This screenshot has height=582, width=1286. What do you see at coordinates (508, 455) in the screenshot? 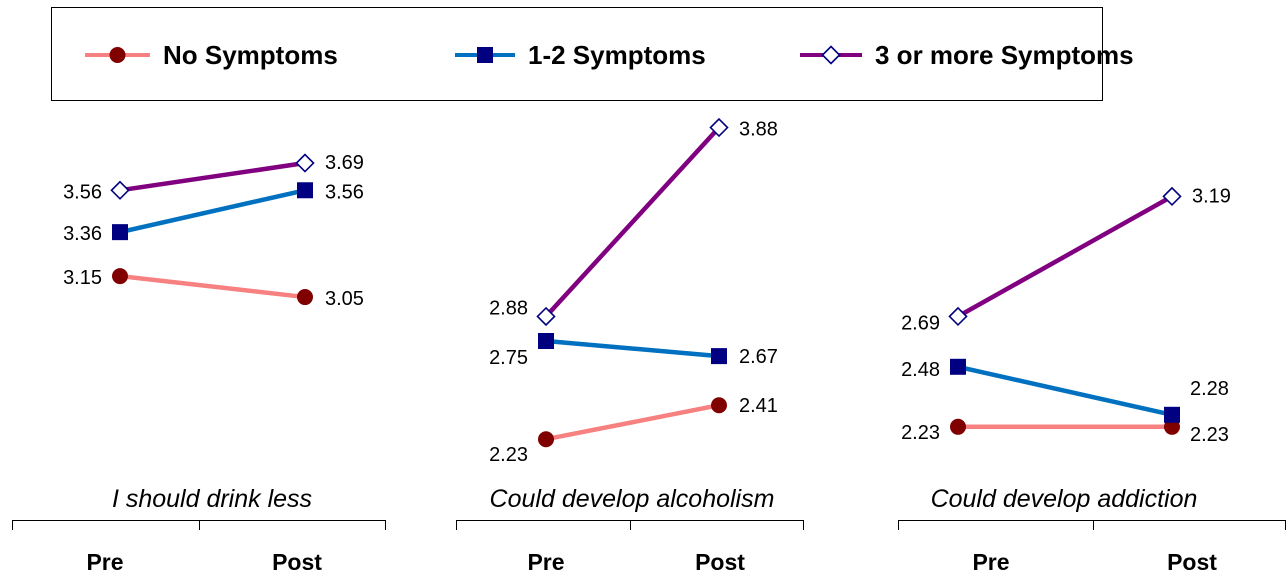
I see `panel-2-label-no-symptoms-pre: 2.23` at bounding box center [508, 455].